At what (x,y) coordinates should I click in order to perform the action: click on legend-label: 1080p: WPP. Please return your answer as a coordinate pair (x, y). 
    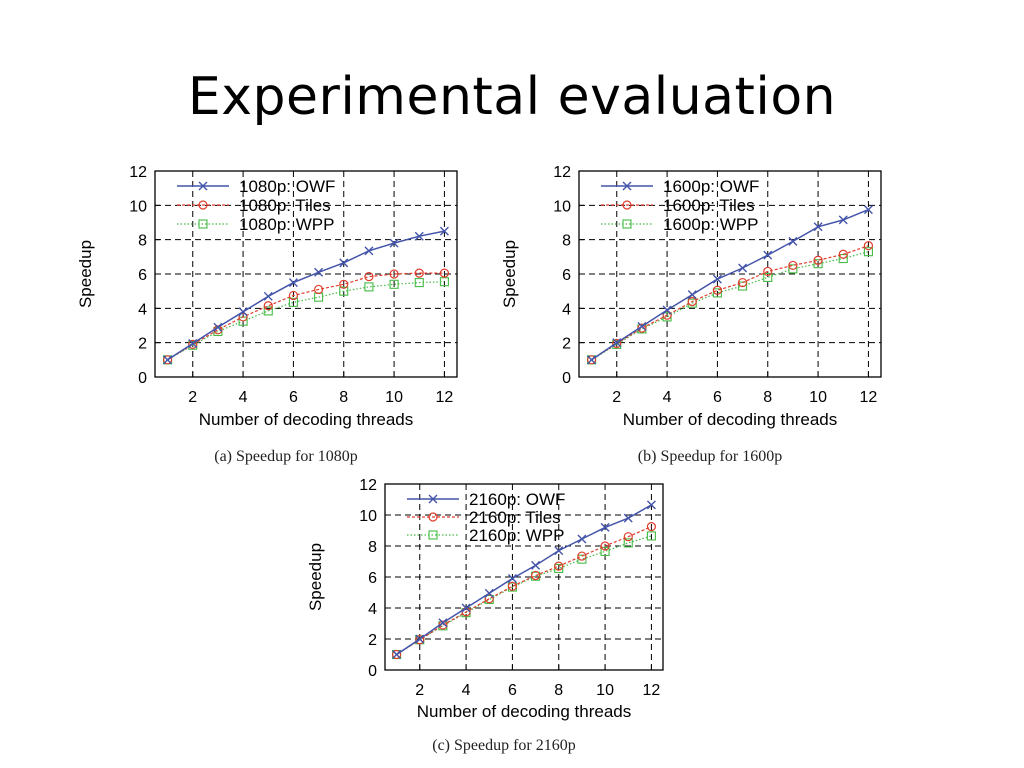
    Looking at the image, I should click on (286, 224).